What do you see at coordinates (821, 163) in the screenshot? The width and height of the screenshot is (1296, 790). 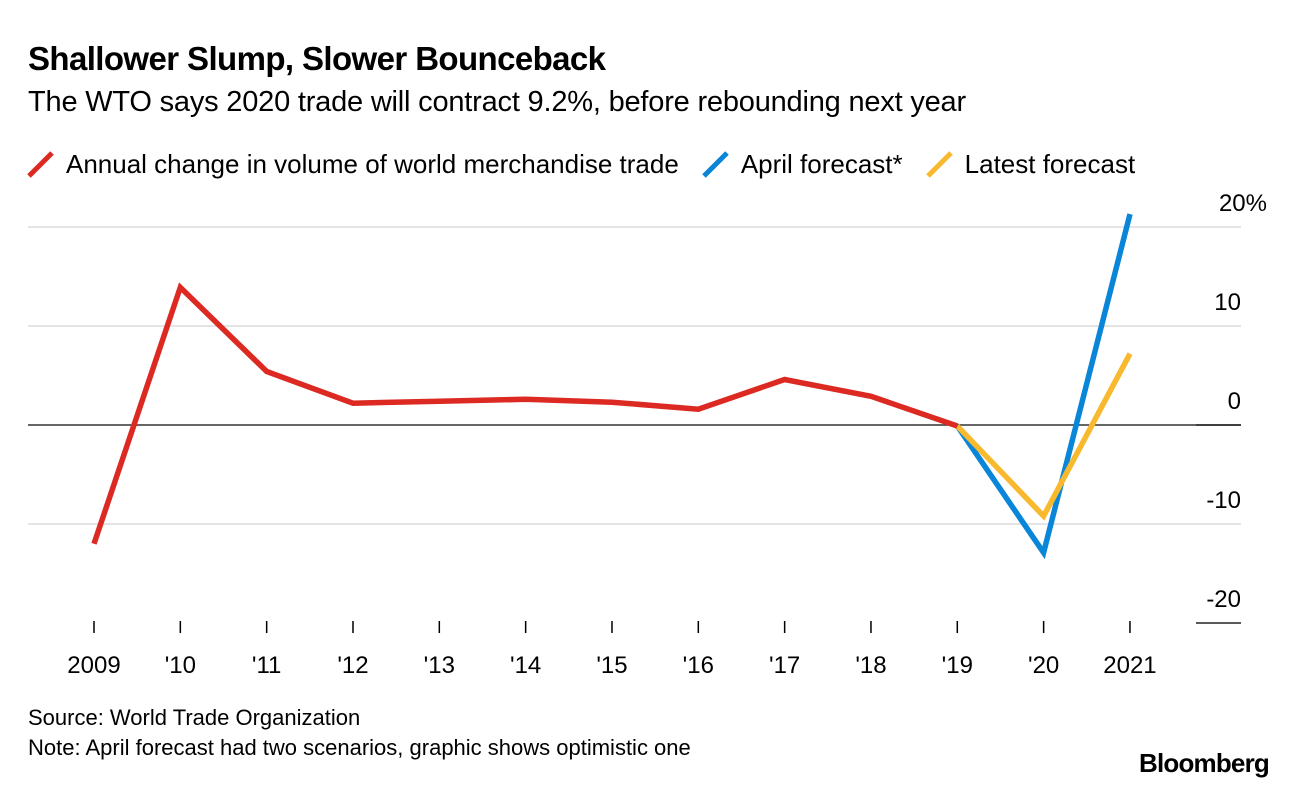 I see `legend-label-april-forecast: April forecast*` at bounding box center [821, 163].